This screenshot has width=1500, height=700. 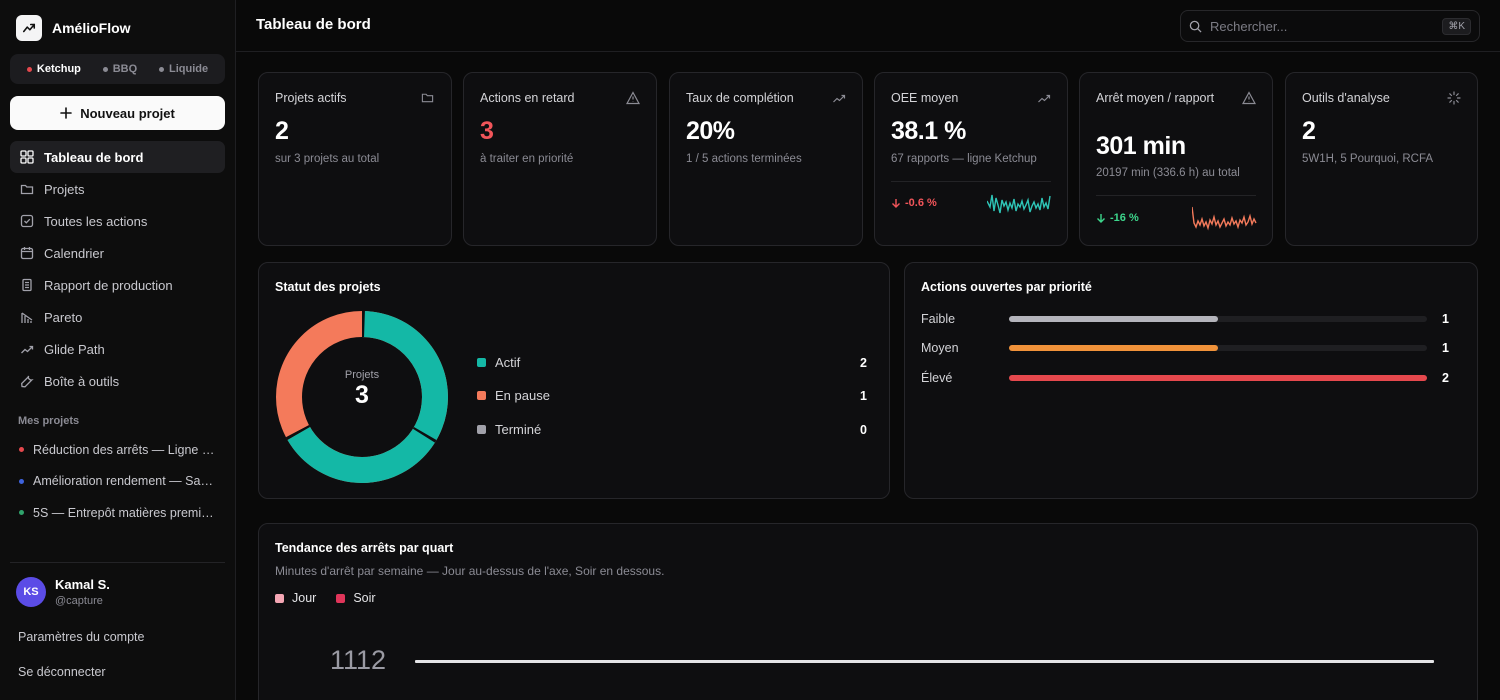 What do you see at coordinates (117, 450) in the screenshot?
I see `my-project-item: Réduction des arrêts — Ligne Ketchup` at bounding box center [117, 450].